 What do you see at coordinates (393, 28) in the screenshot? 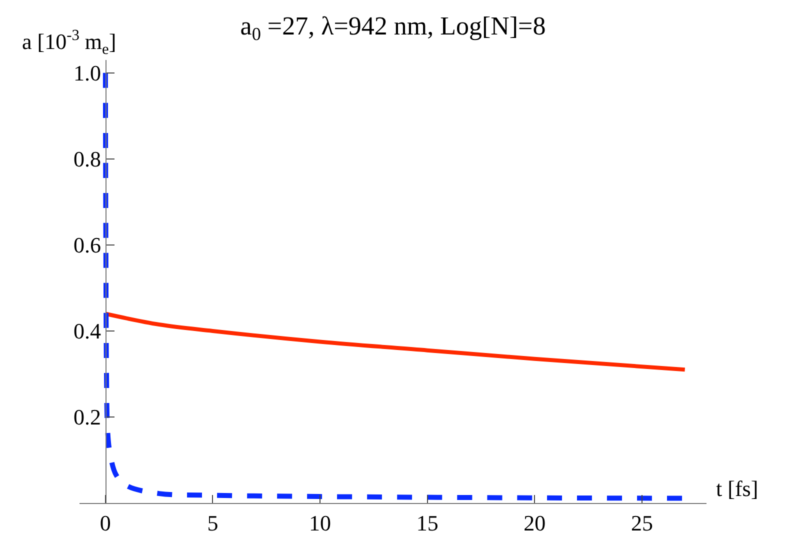
I see `chart-title: a$_{0}$ =27, λ=942 nm, Log[N]=8` at bounding box center [393, 28].